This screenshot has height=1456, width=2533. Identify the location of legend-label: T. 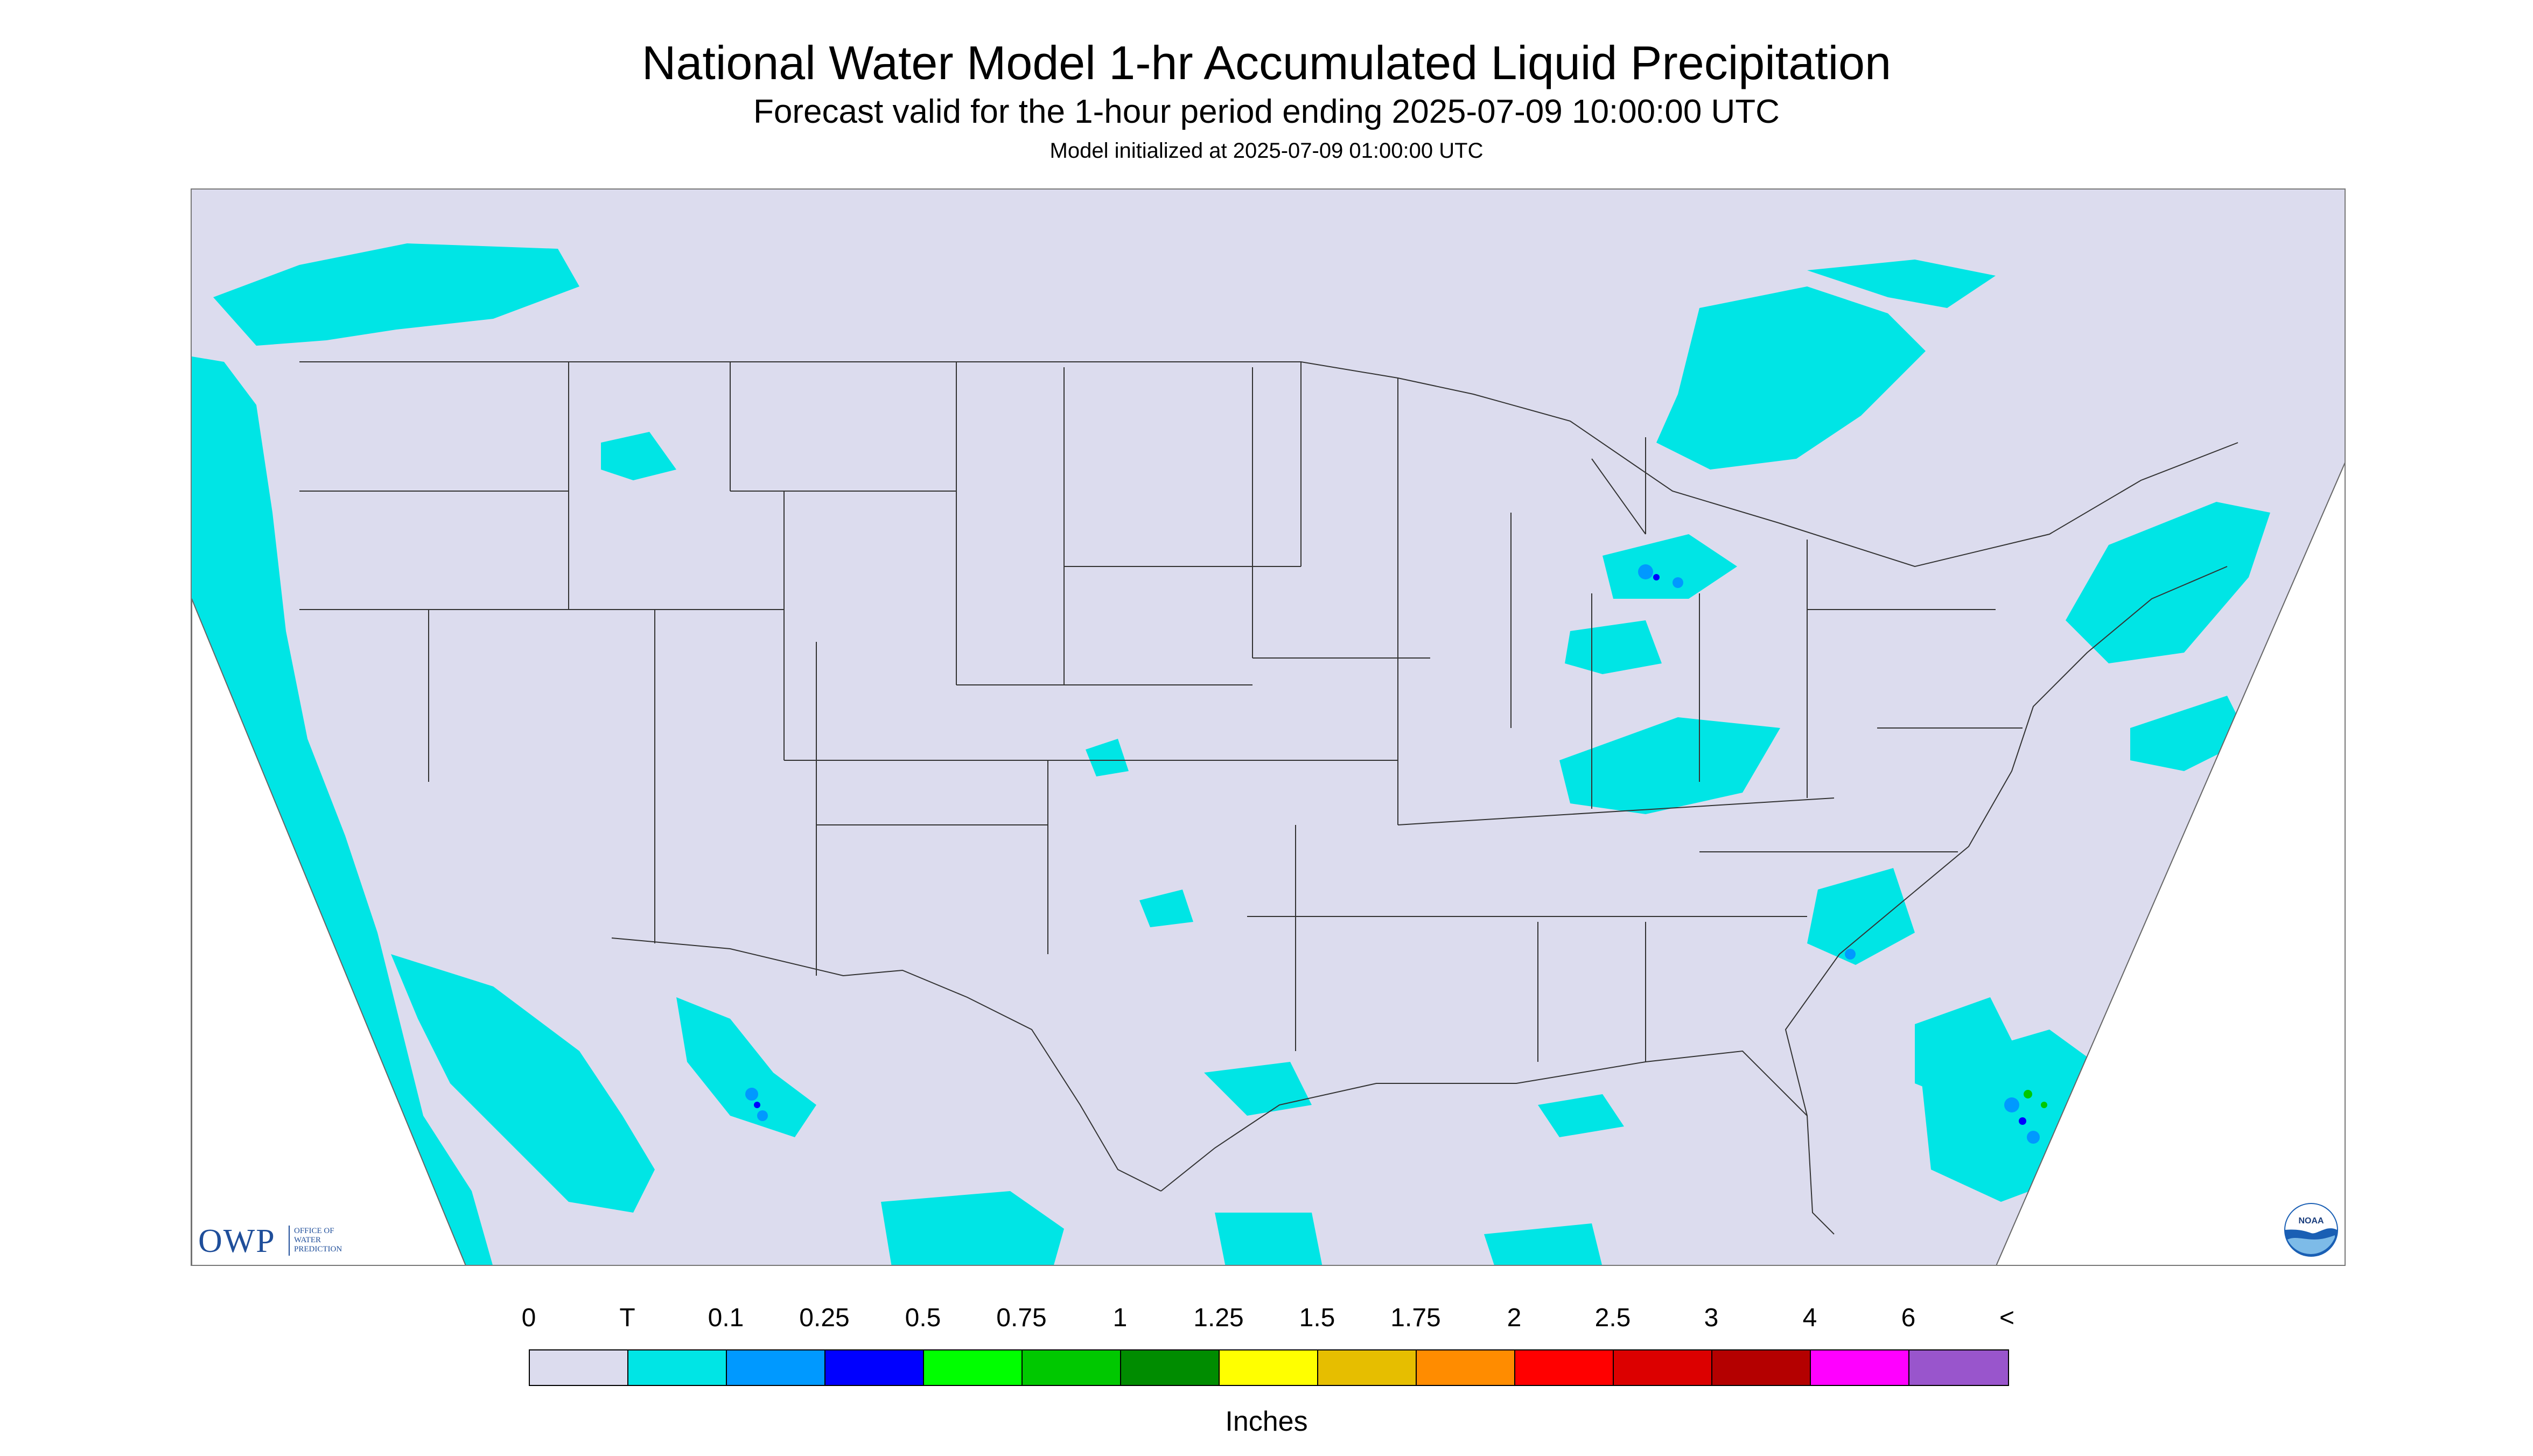
(627, 1318).